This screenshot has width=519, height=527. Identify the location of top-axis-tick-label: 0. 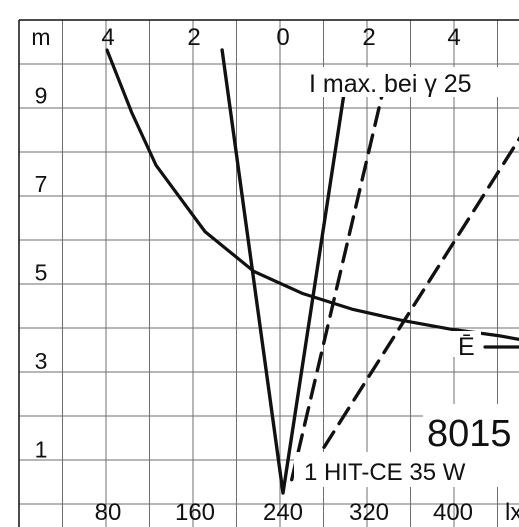
(282, 37).